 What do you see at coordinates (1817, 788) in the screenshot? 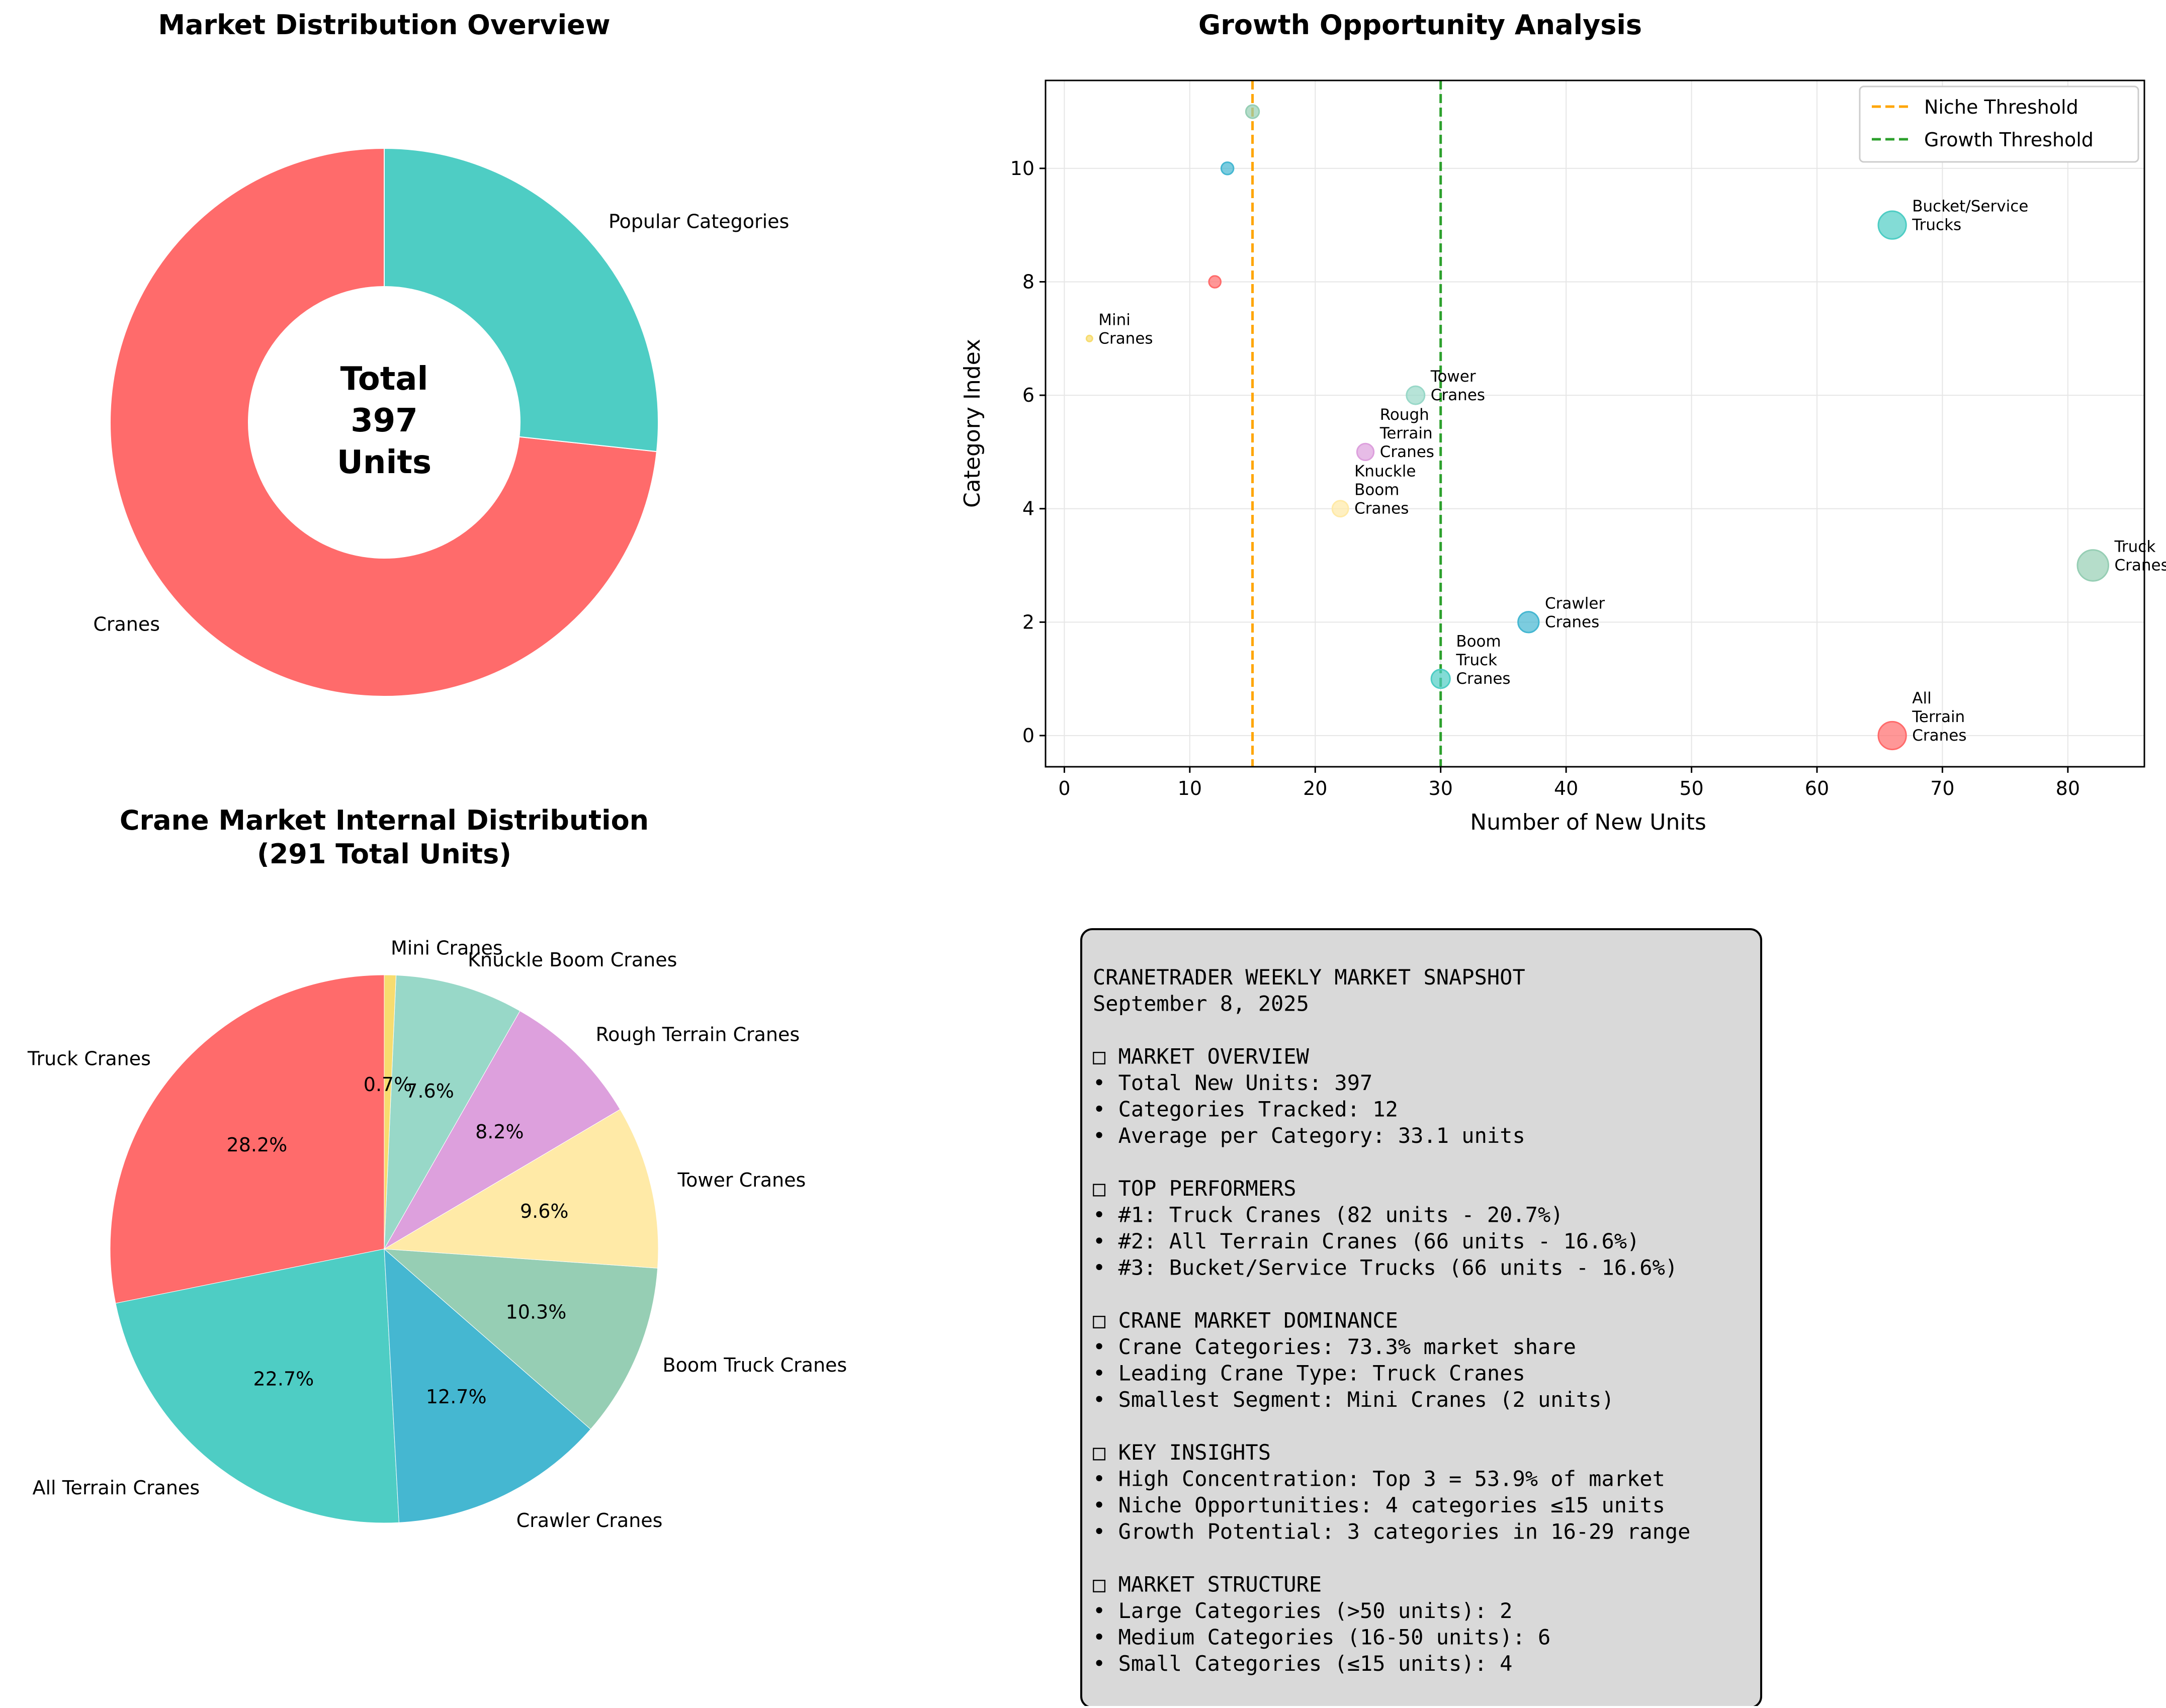
I see `x-tick-label: 60` at bounding box center [1817, 788].